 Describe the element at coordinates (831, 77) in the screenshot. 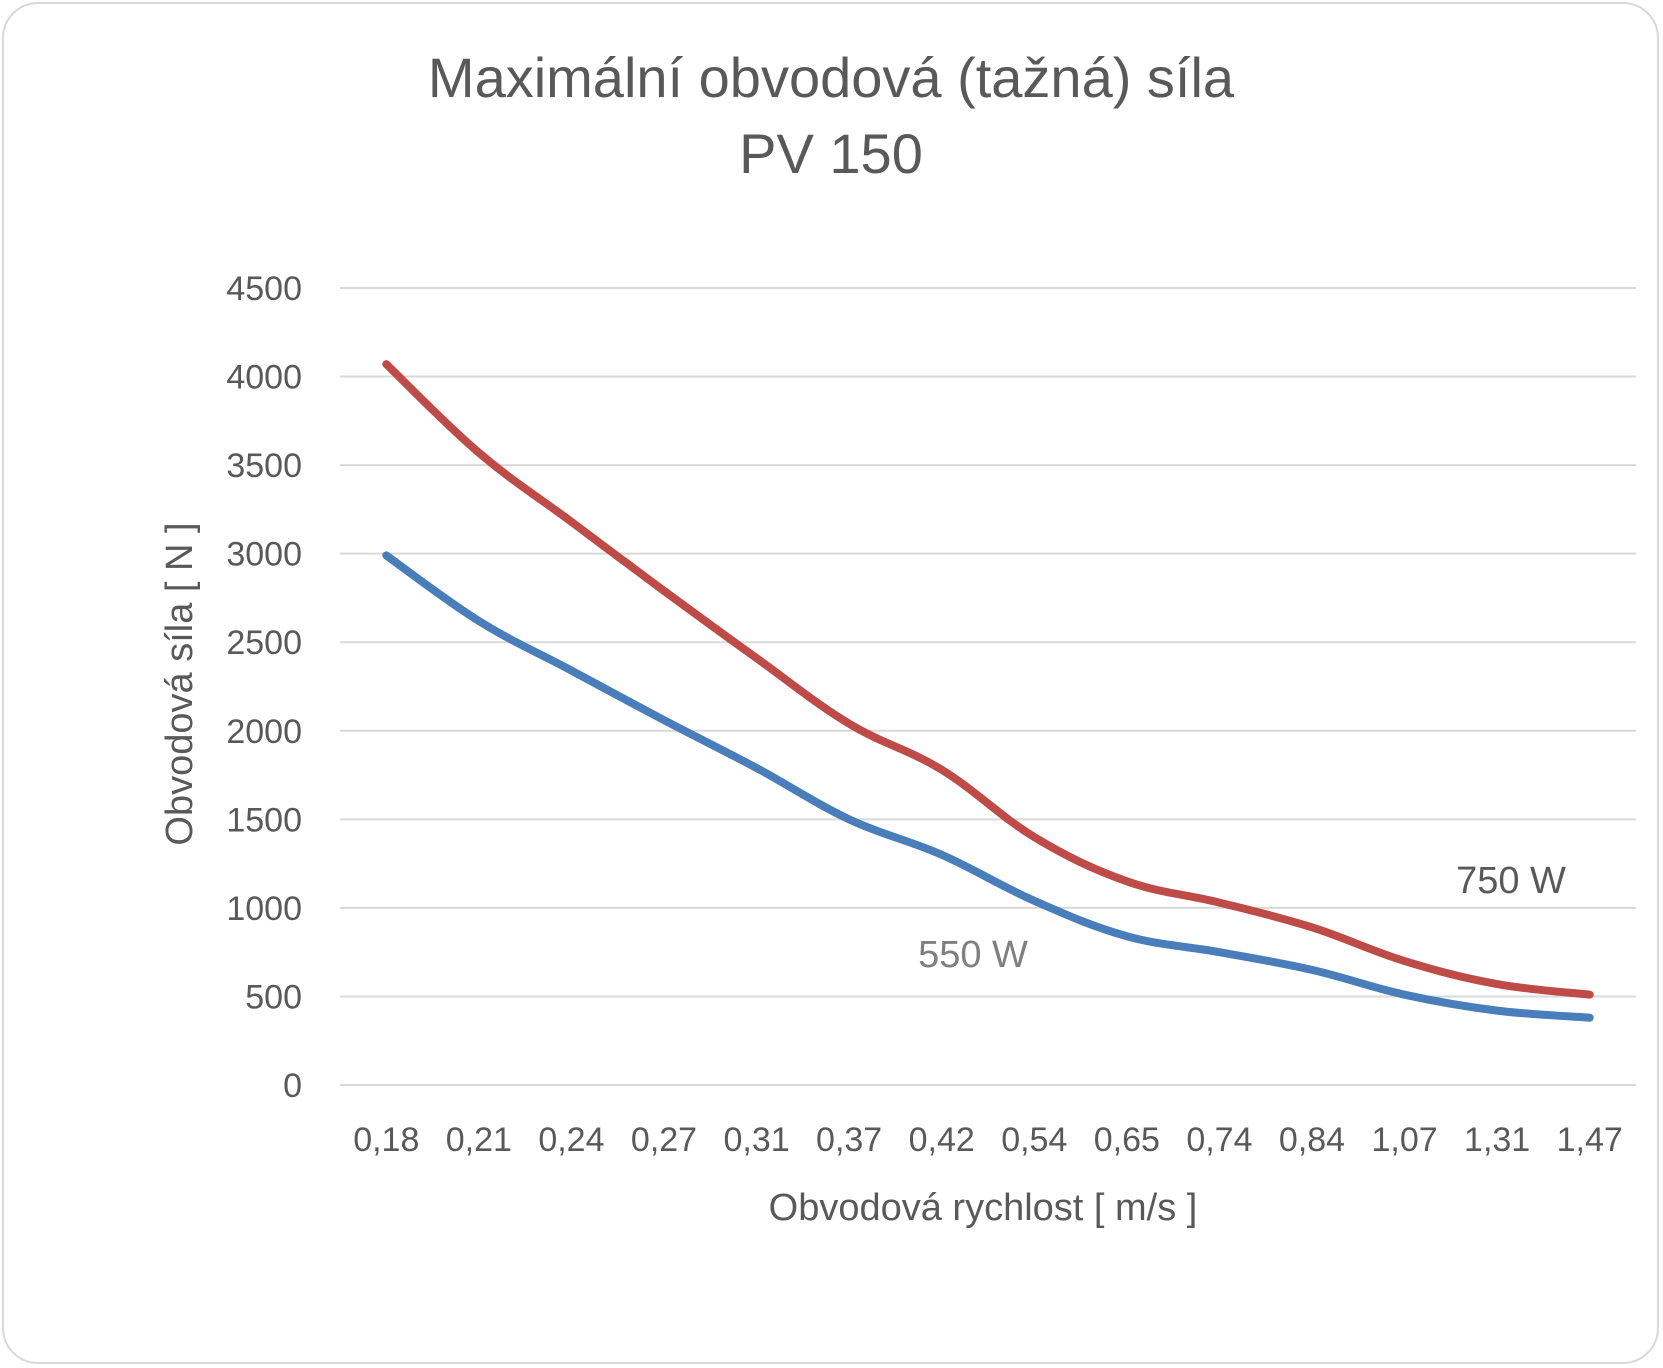

I see `chart-title: Maximální obvodová (tažná) síla` at that location.